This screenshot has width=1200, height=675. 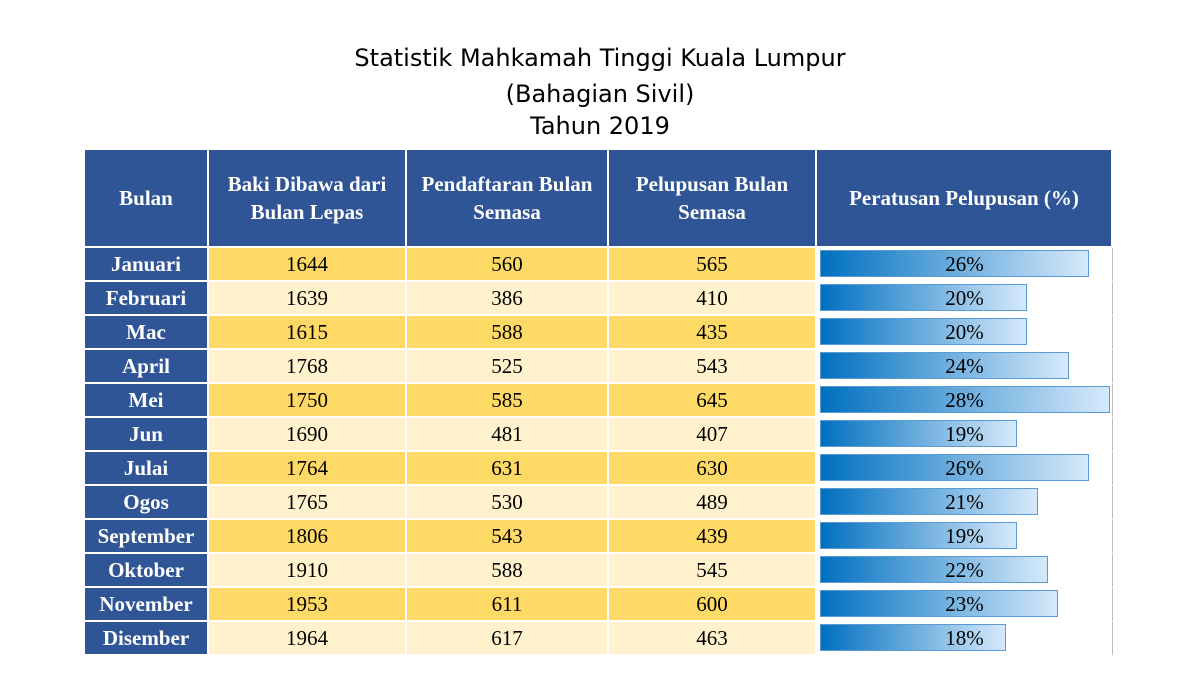 I want to click on percent-cell: 24%, so click(x=965, y=367).